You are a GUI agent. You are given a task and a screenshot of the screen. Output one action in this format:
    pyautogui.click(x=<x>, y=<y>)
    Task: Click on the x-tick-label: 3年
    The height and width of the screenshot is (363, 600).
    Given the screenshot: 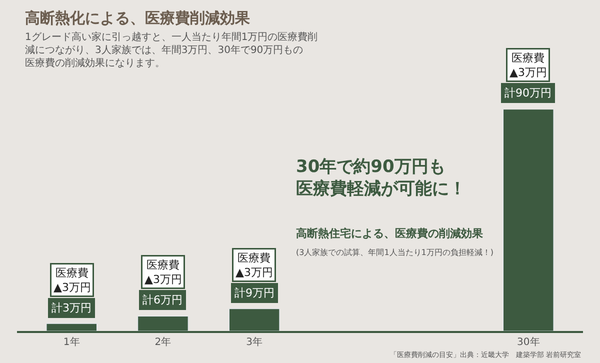 What is the action you would take?
    pyautogui.click(x=254, y=342)
    